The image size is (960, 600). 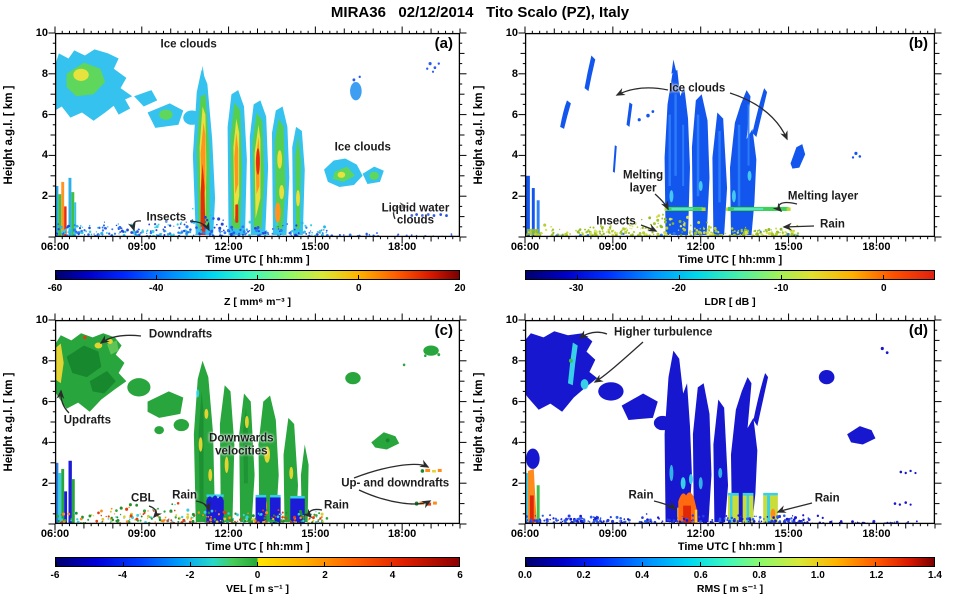 What do you see at coordinates (730, 578) in the screenshot?
I see `colorbar-rms: 0.0 0.2 0.4 0.6 0.8 1.0 1.2 1.4 RMS [ m s⁻¹ ]` at bounding box center [730, 578].